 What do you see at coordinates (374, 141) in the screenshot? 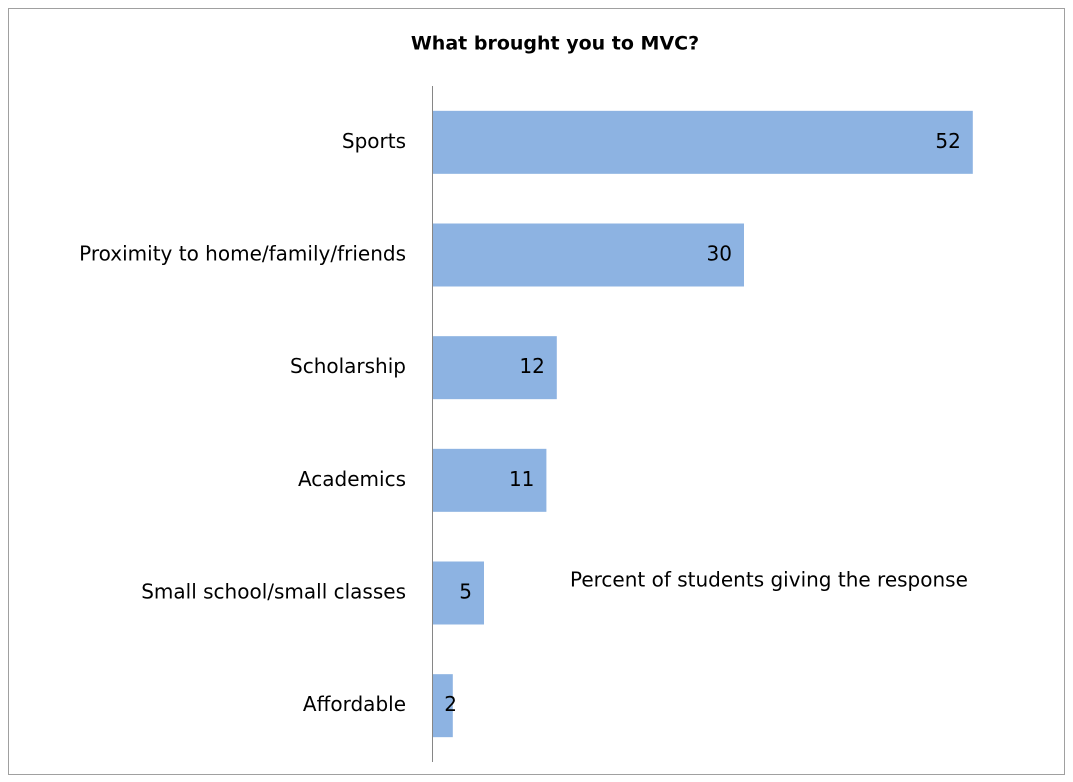
I see `category-label: Sports` at bounding box center [374, 141].